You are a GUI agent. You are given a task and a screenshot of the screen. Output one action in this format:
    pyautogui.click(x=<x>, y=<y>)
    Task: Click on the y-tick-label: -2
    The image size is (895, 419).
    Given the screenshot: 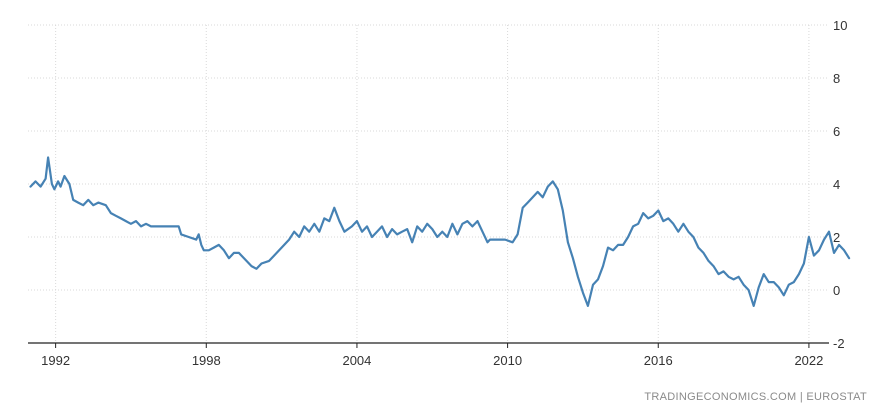 What is the action you would take?
    pyautogui.click(x=839, y=343)
    